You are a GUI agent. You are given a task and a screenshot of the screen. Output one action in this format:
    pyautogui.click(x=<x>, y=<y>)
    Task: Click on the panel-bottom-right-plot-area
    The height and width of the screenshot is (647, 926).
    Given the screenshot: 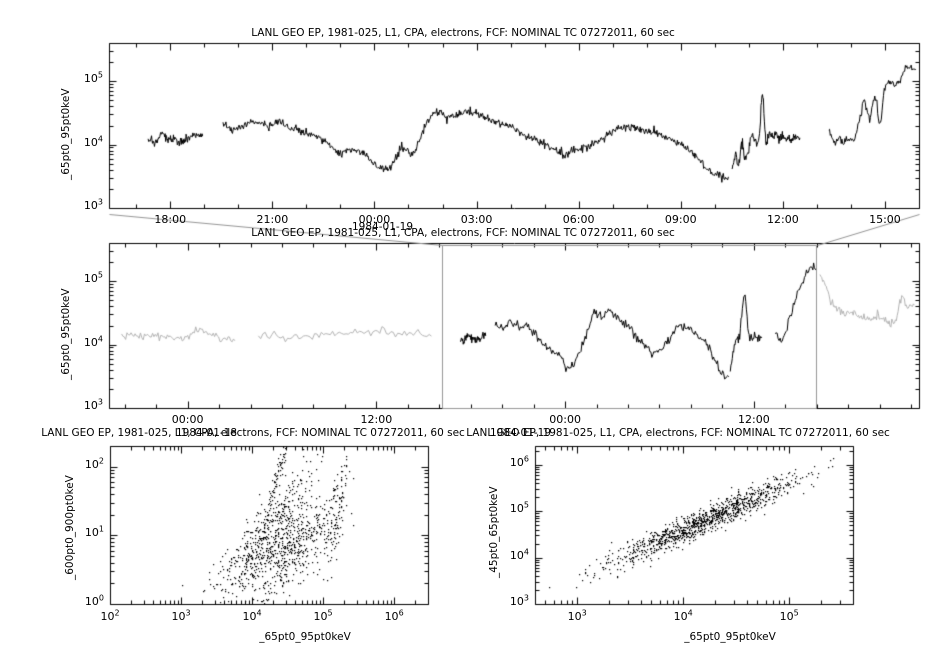 What is the action you would take?
    pyautogui.click(x=694, y=525)
    